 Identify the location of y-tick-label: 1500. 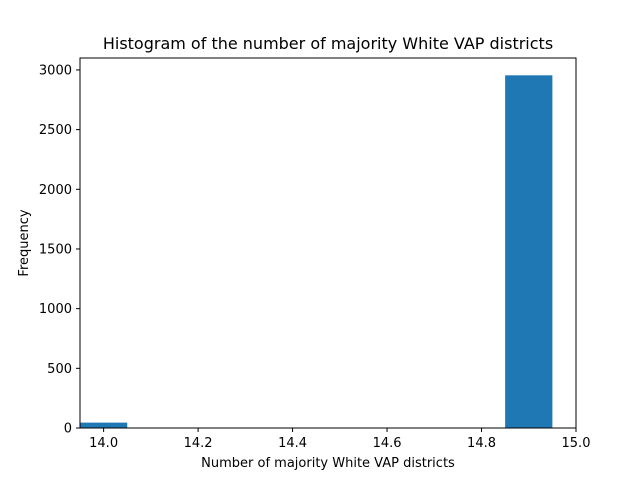
(55, 249).